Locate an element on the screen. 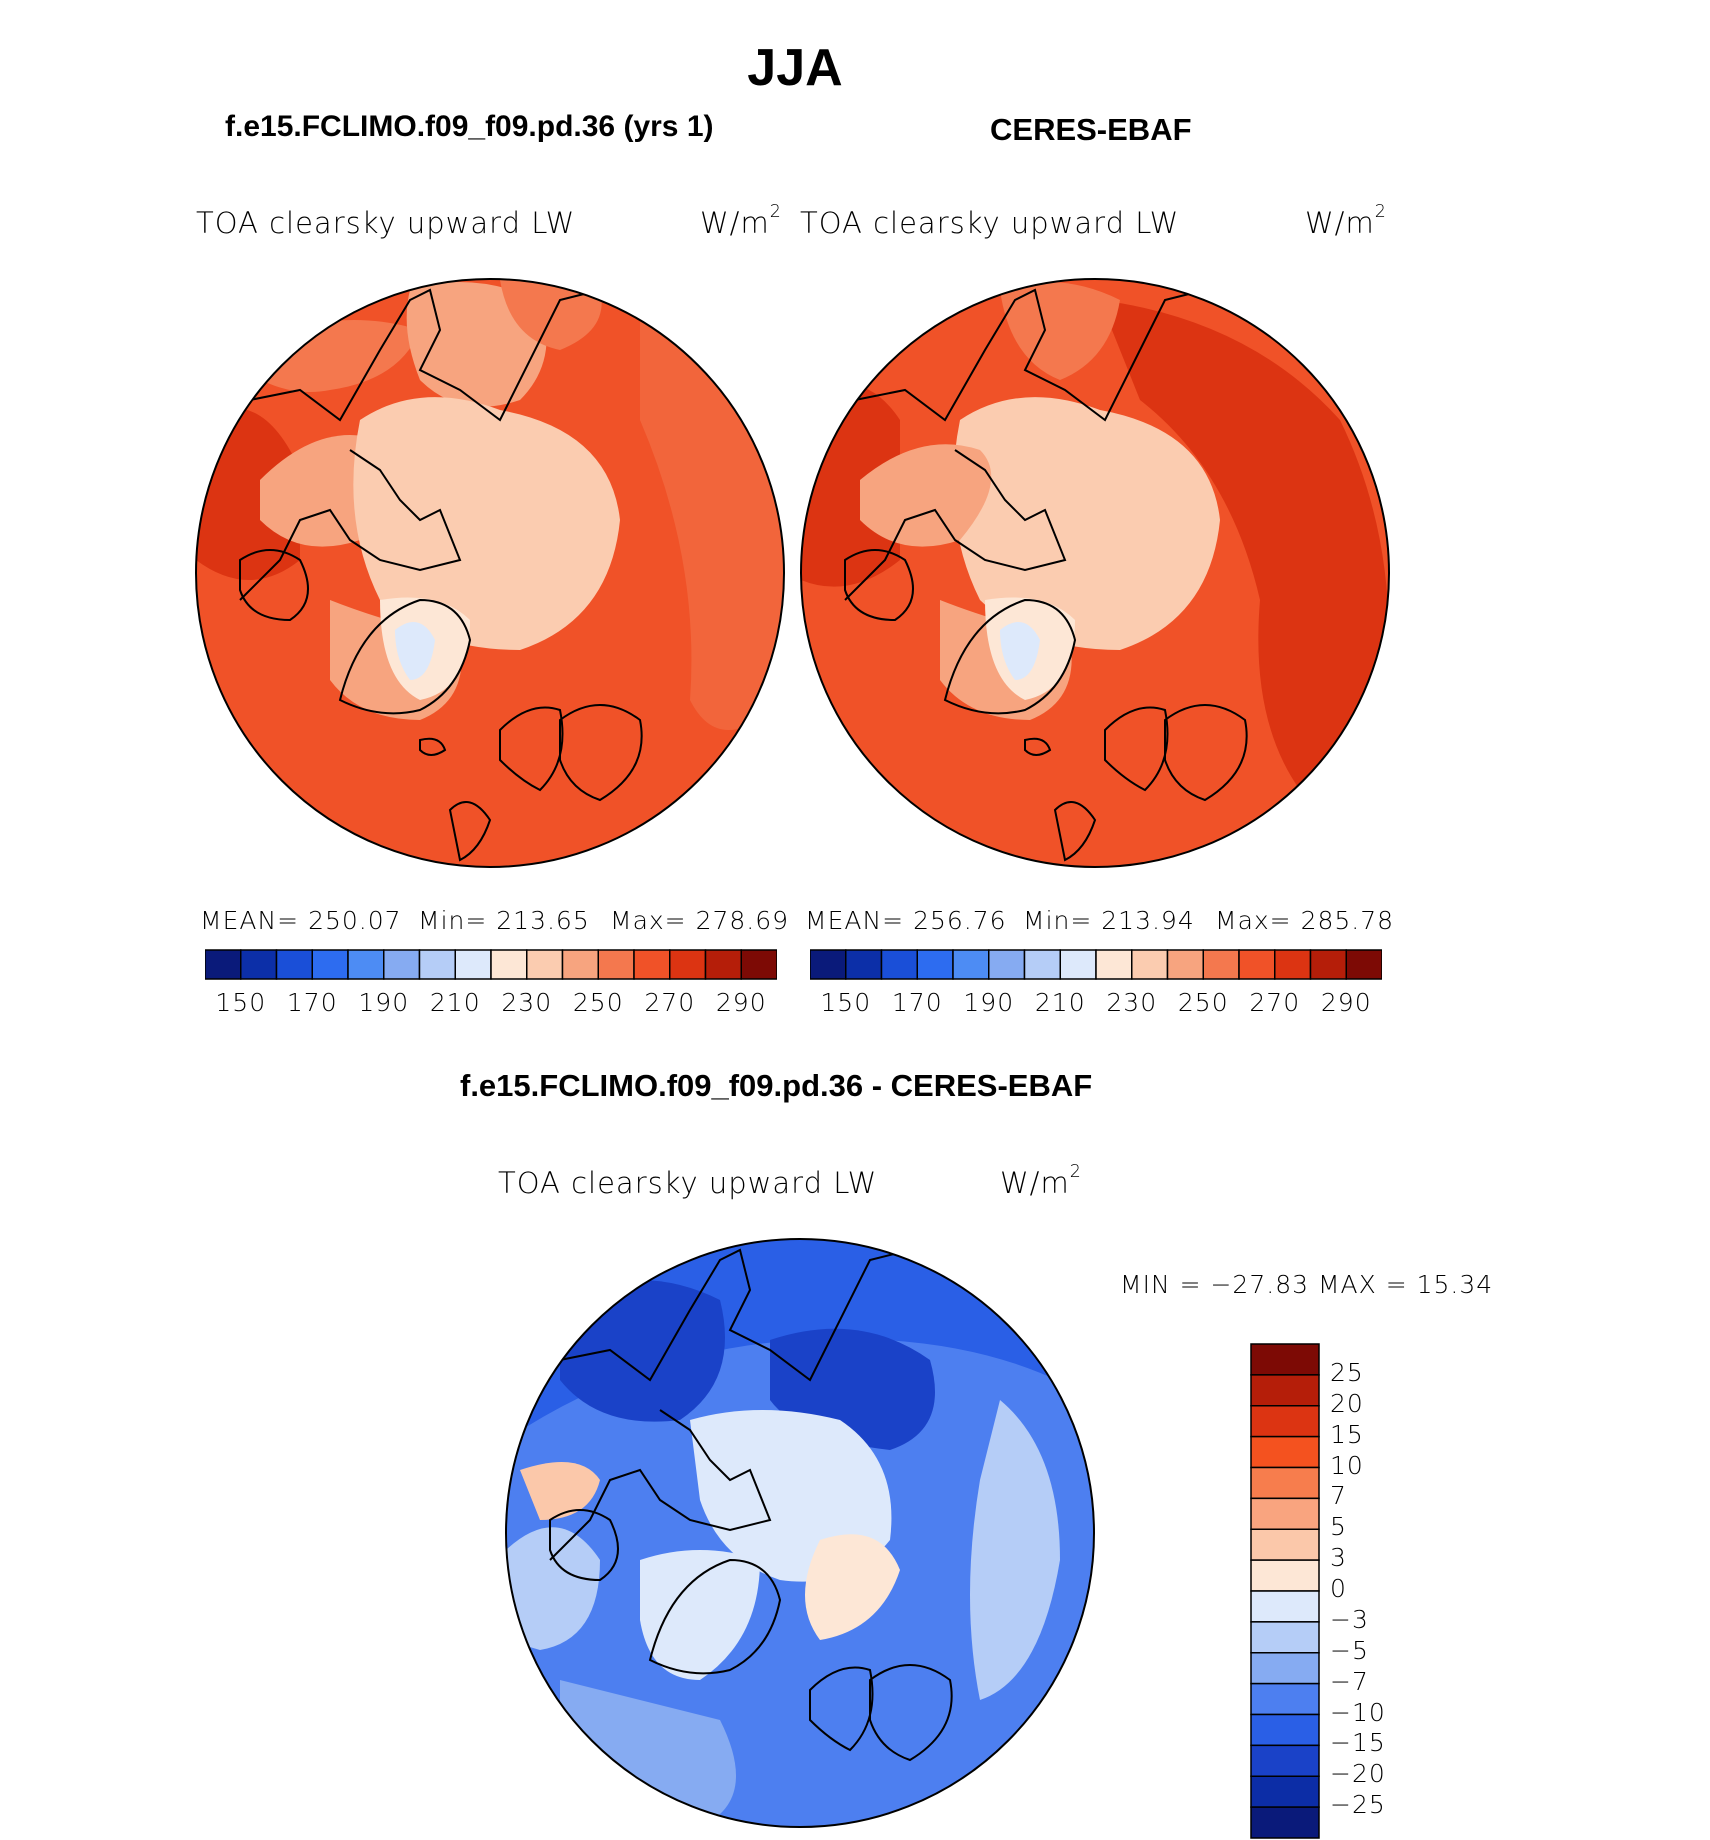  diff-panel-header: f.e15.FCLIMO.f09_f09.pd.36 - CERES-EBAF is located at coordinates (776, 1085).